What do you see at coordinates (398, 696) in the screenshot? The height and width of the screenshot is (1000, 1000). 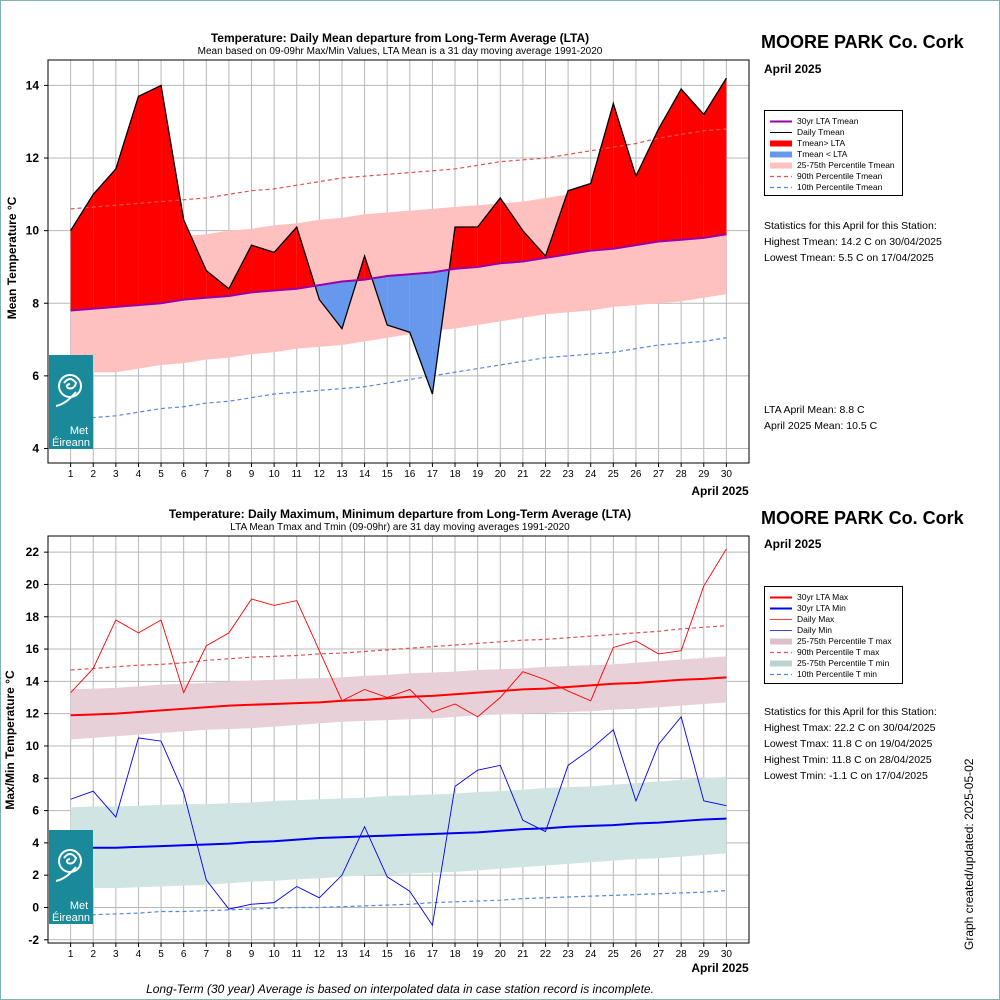 I see `lta-max-line` at bounding box center [398, 696].